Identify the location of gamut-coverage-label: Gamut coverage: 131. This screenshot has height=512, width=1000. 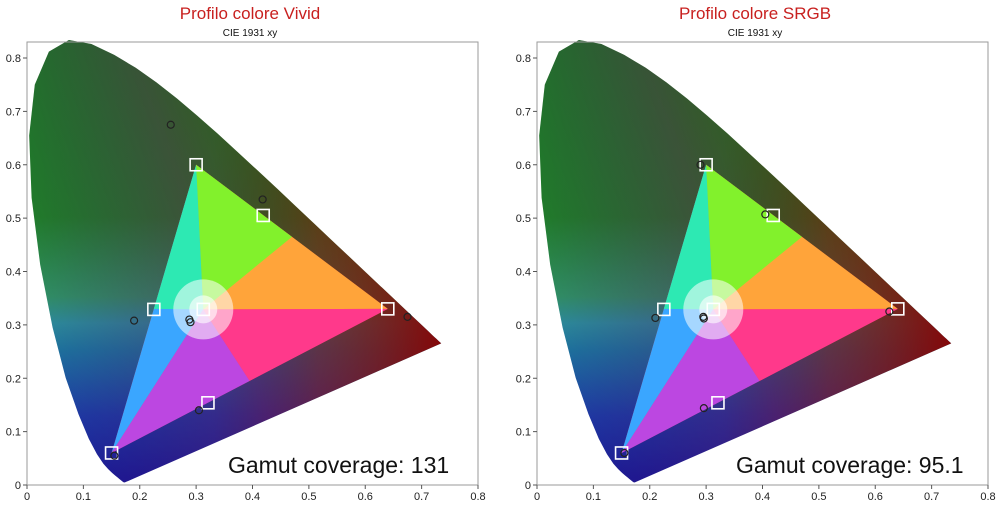
(338, 465).